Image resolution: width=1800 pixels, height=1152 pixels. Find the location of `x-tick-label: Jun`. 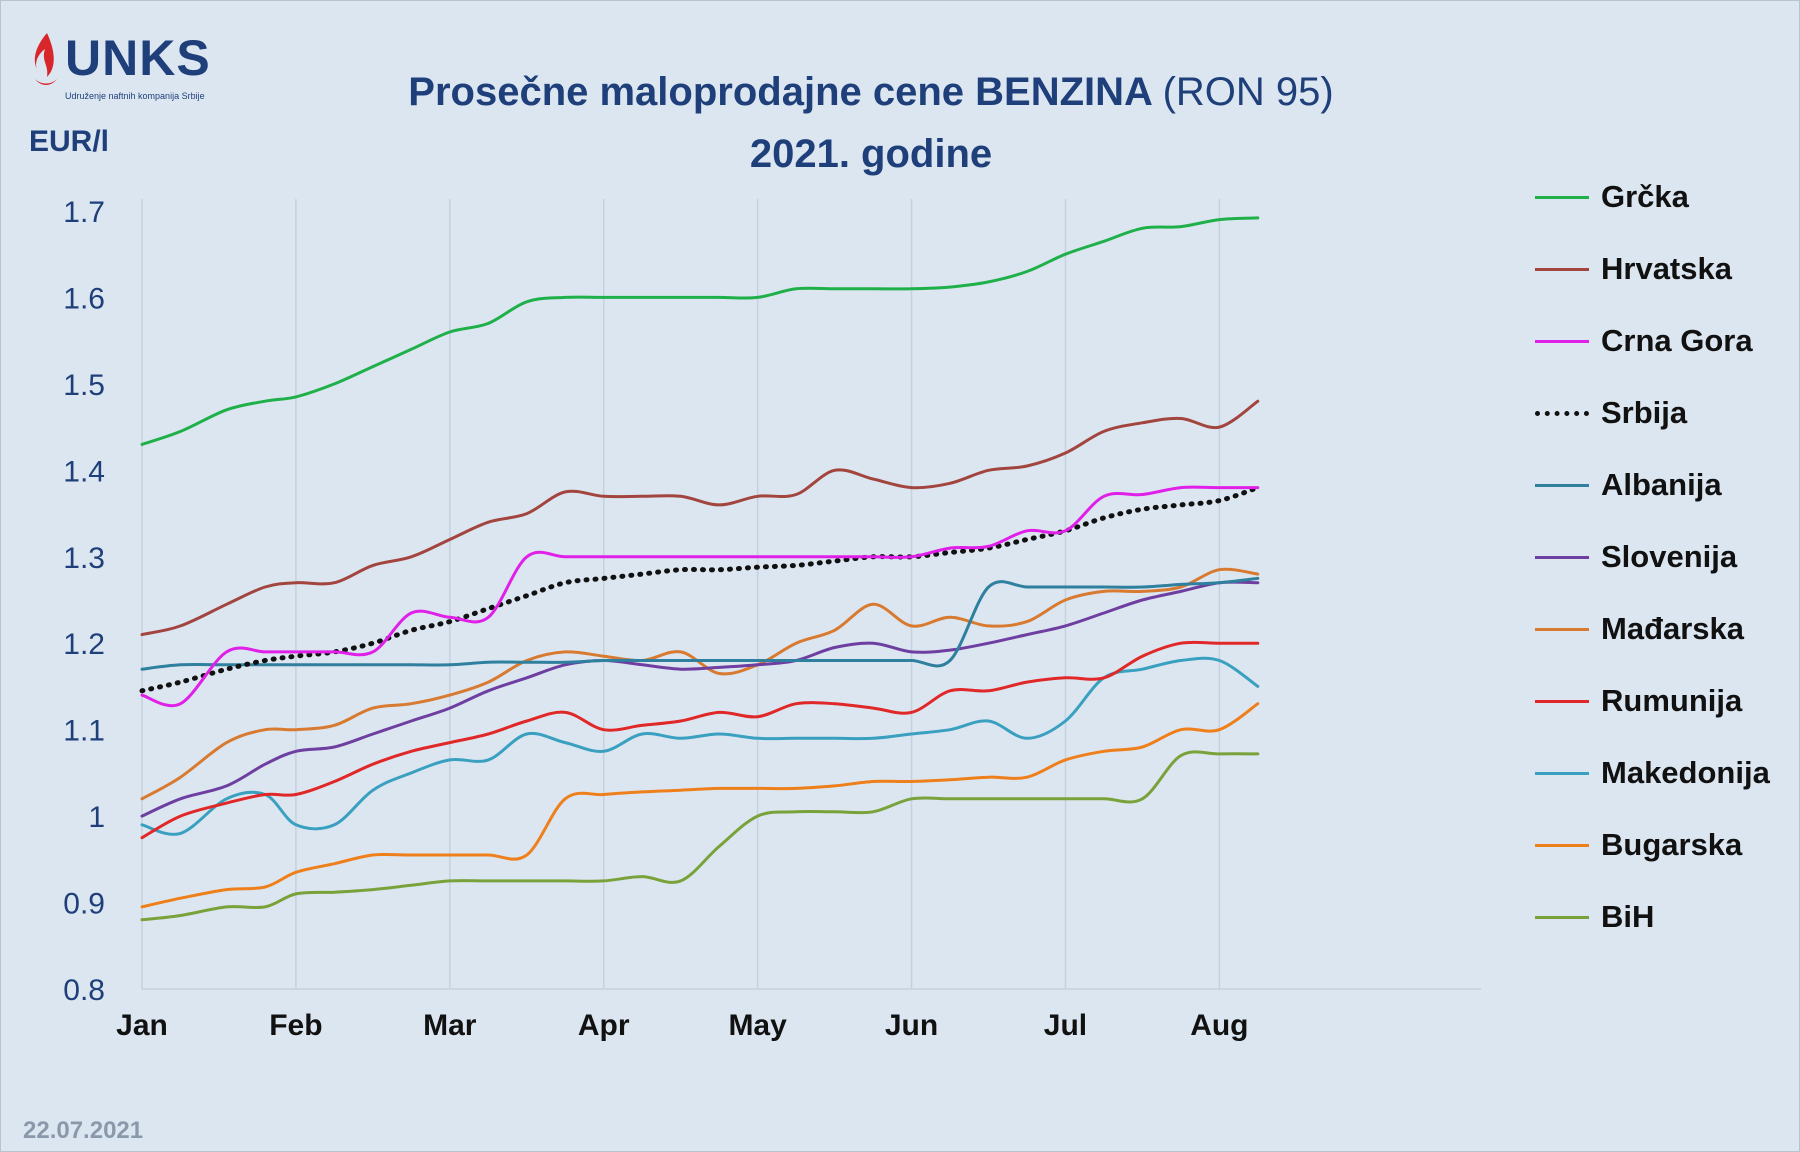

x-tick-label: Jun is located at coordinates (911, 1025).